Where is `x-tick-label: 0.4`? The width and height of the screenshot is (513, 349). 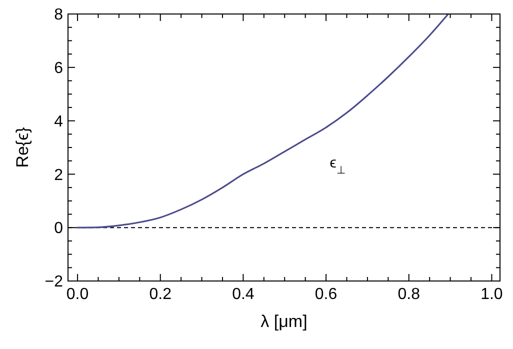
x-tick-label: 0.4 is located at coordinates (243, 294).